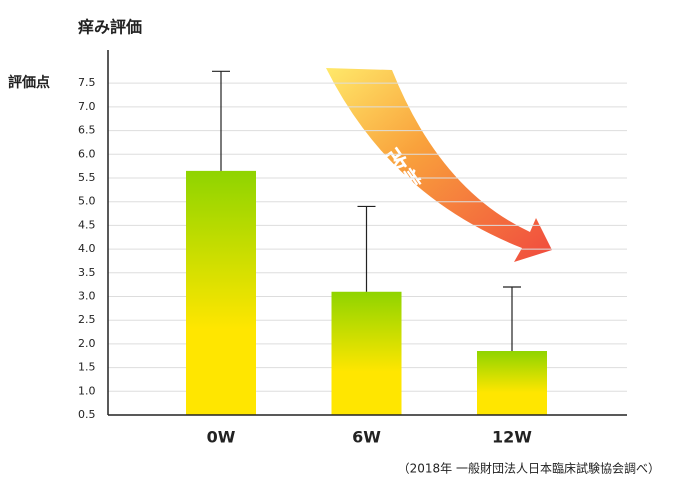  Describe the element at coordinates (87, 272) in the screenshot. I see `y-tick-label: 3.5` at that location.